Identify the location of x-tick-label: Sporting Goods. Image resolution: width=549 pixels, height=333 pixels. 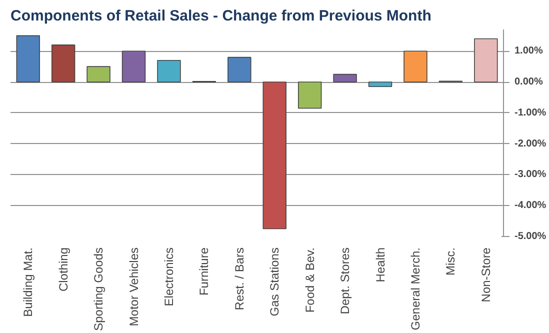
(99, 289).